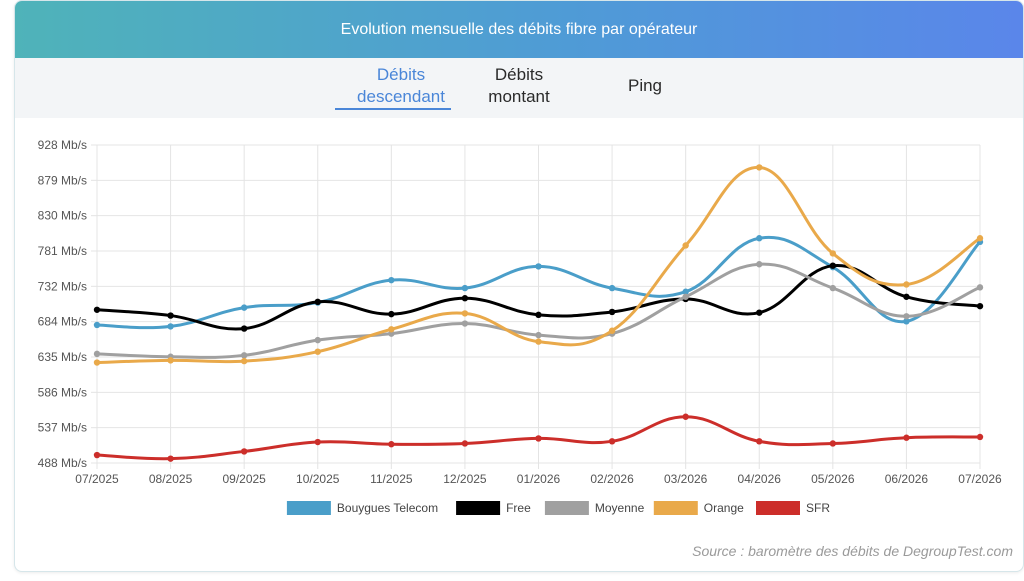 The width and height of the screenshot is (1024, 581). What do you see at coordinates (519, 74) in the screenshot?
I see `tab-upload-line1: Débits` at bounding box center [519, 74].